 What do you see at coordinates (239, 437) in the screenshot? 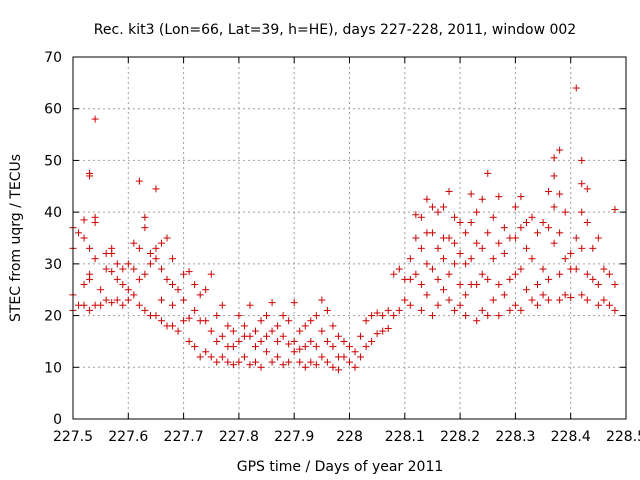
I see `x-tick-label: 227.8` at bounding box center [239, 437].